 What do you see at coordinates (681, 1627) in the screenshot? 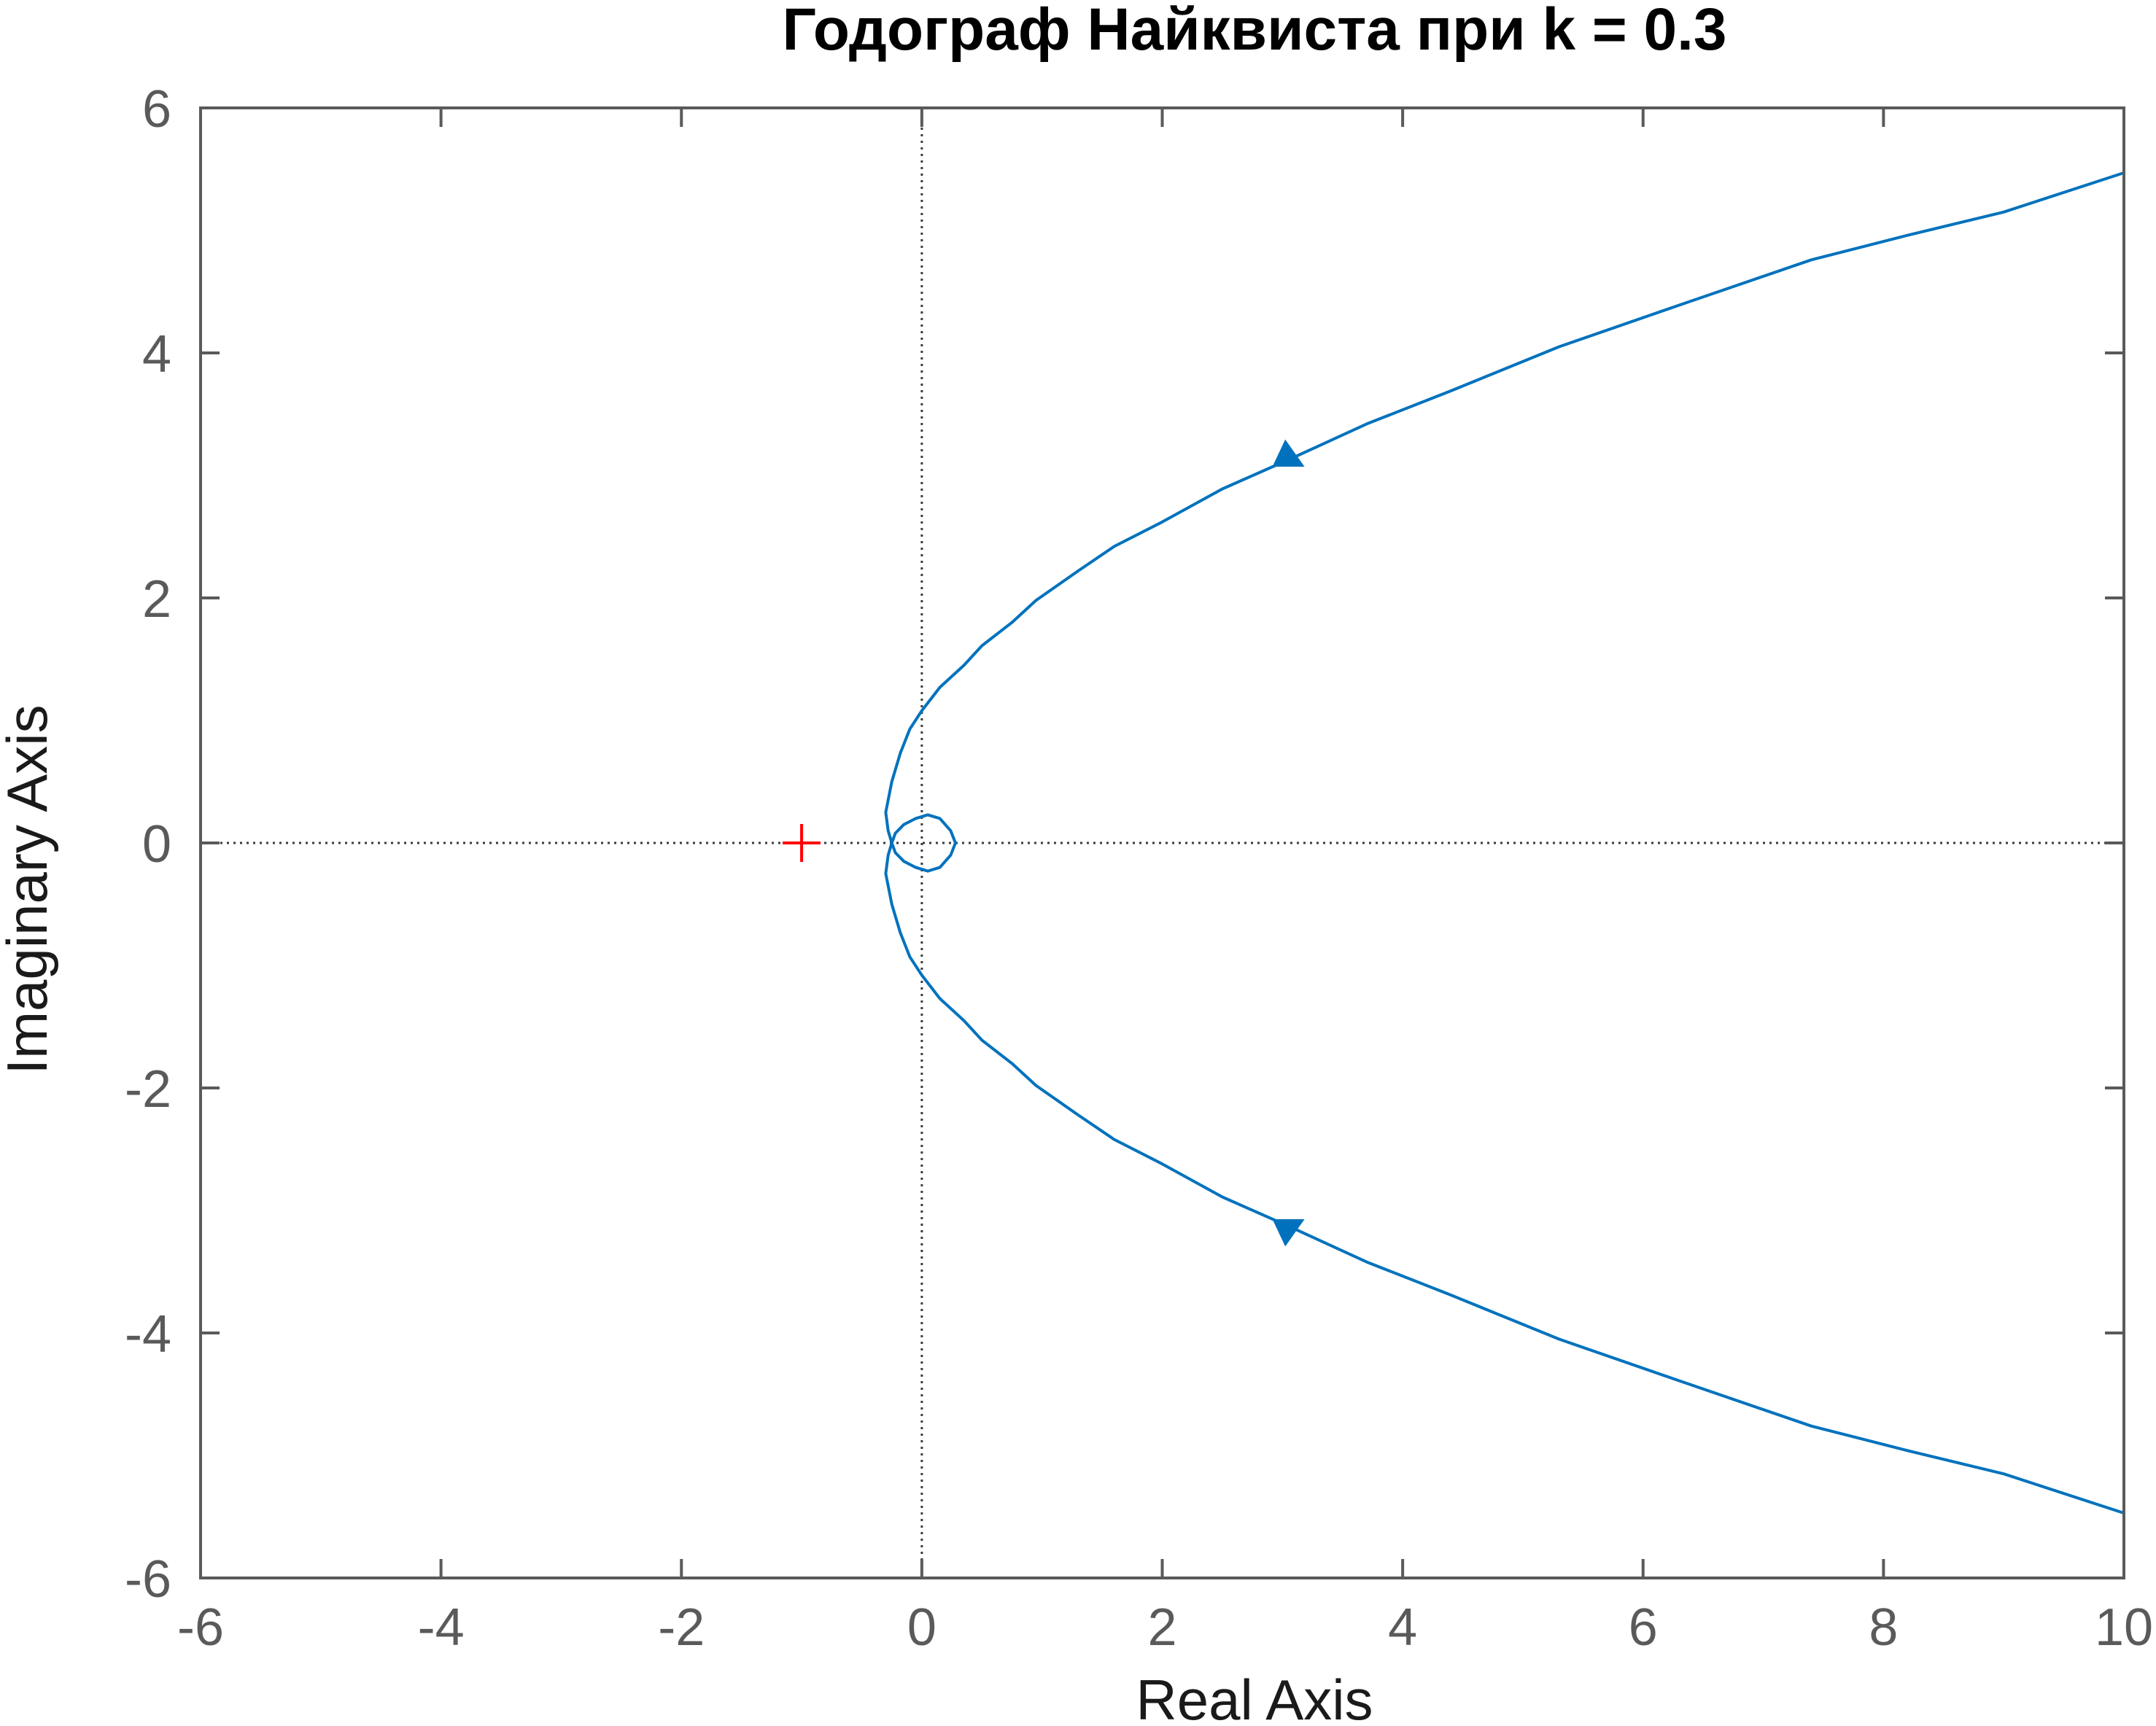
I see `x-tick-label: -2` at bounding box center [681, 1627].